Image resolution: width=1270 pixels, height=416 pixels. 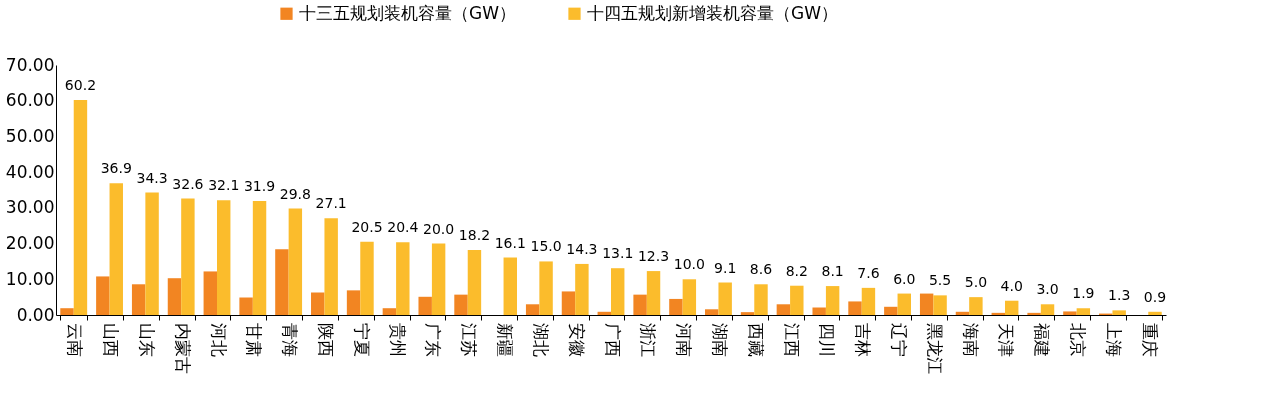 What do you see at coordinates (35, 314) in the screenshot?
I see `y-tick-label: 0.00` at bounding box center [35, 314].